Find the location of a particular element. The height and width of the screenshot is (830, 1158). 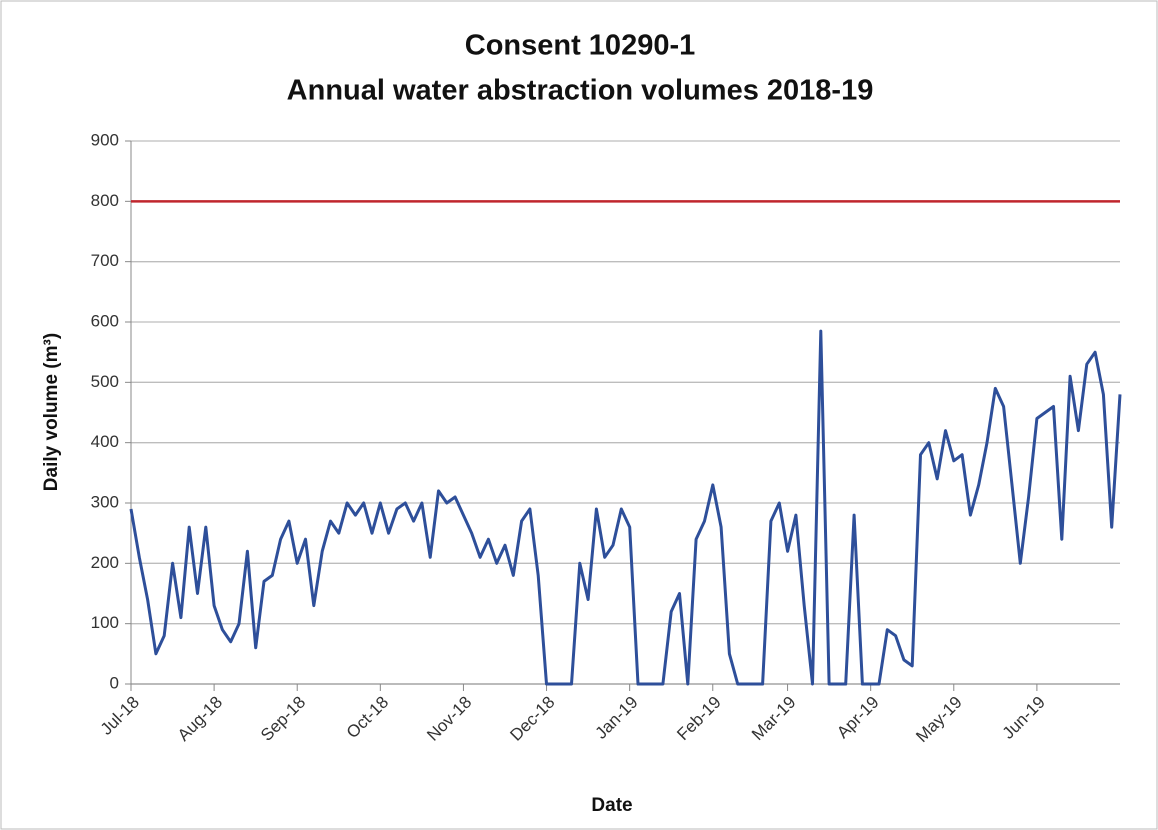

y-tick-label: 600 is located at coordinates (105, 320).